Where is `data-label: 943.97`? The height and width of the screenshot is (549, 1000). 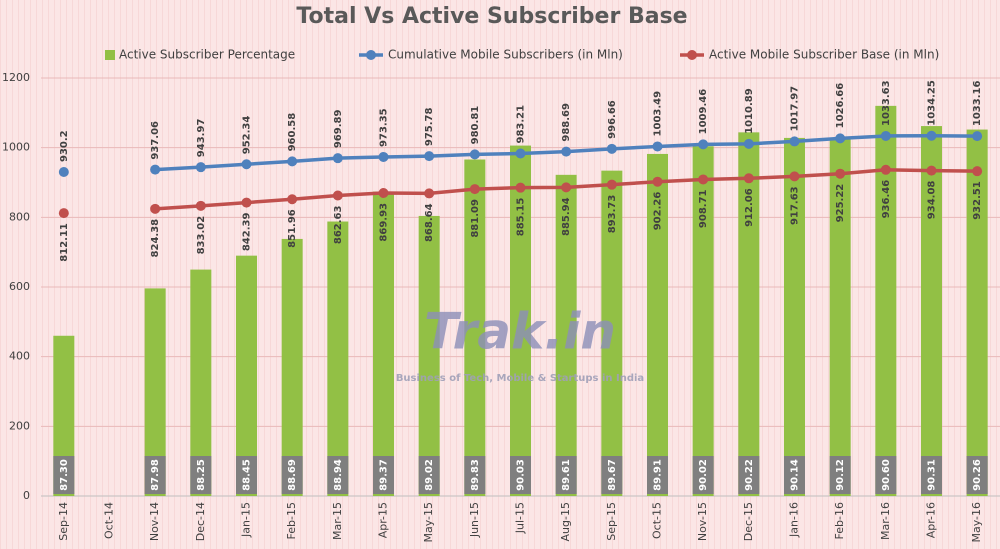 data-label: 943.97 is located at coordinates (201, 138).